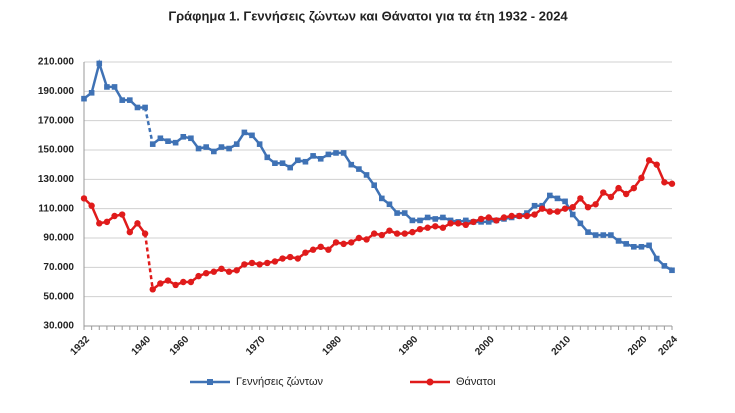  I want to click on x-tick-label: 2024, so click(668, 346).